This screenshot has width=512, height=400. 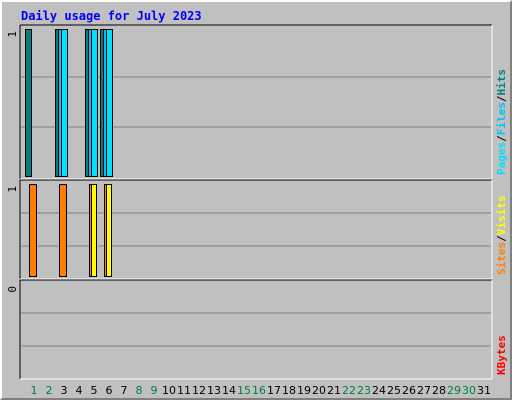 What do you see at coordinates (139, 390) in the screenshot?
I see `x-tick-label-day-8: 8` at bounding box center [139, 390].